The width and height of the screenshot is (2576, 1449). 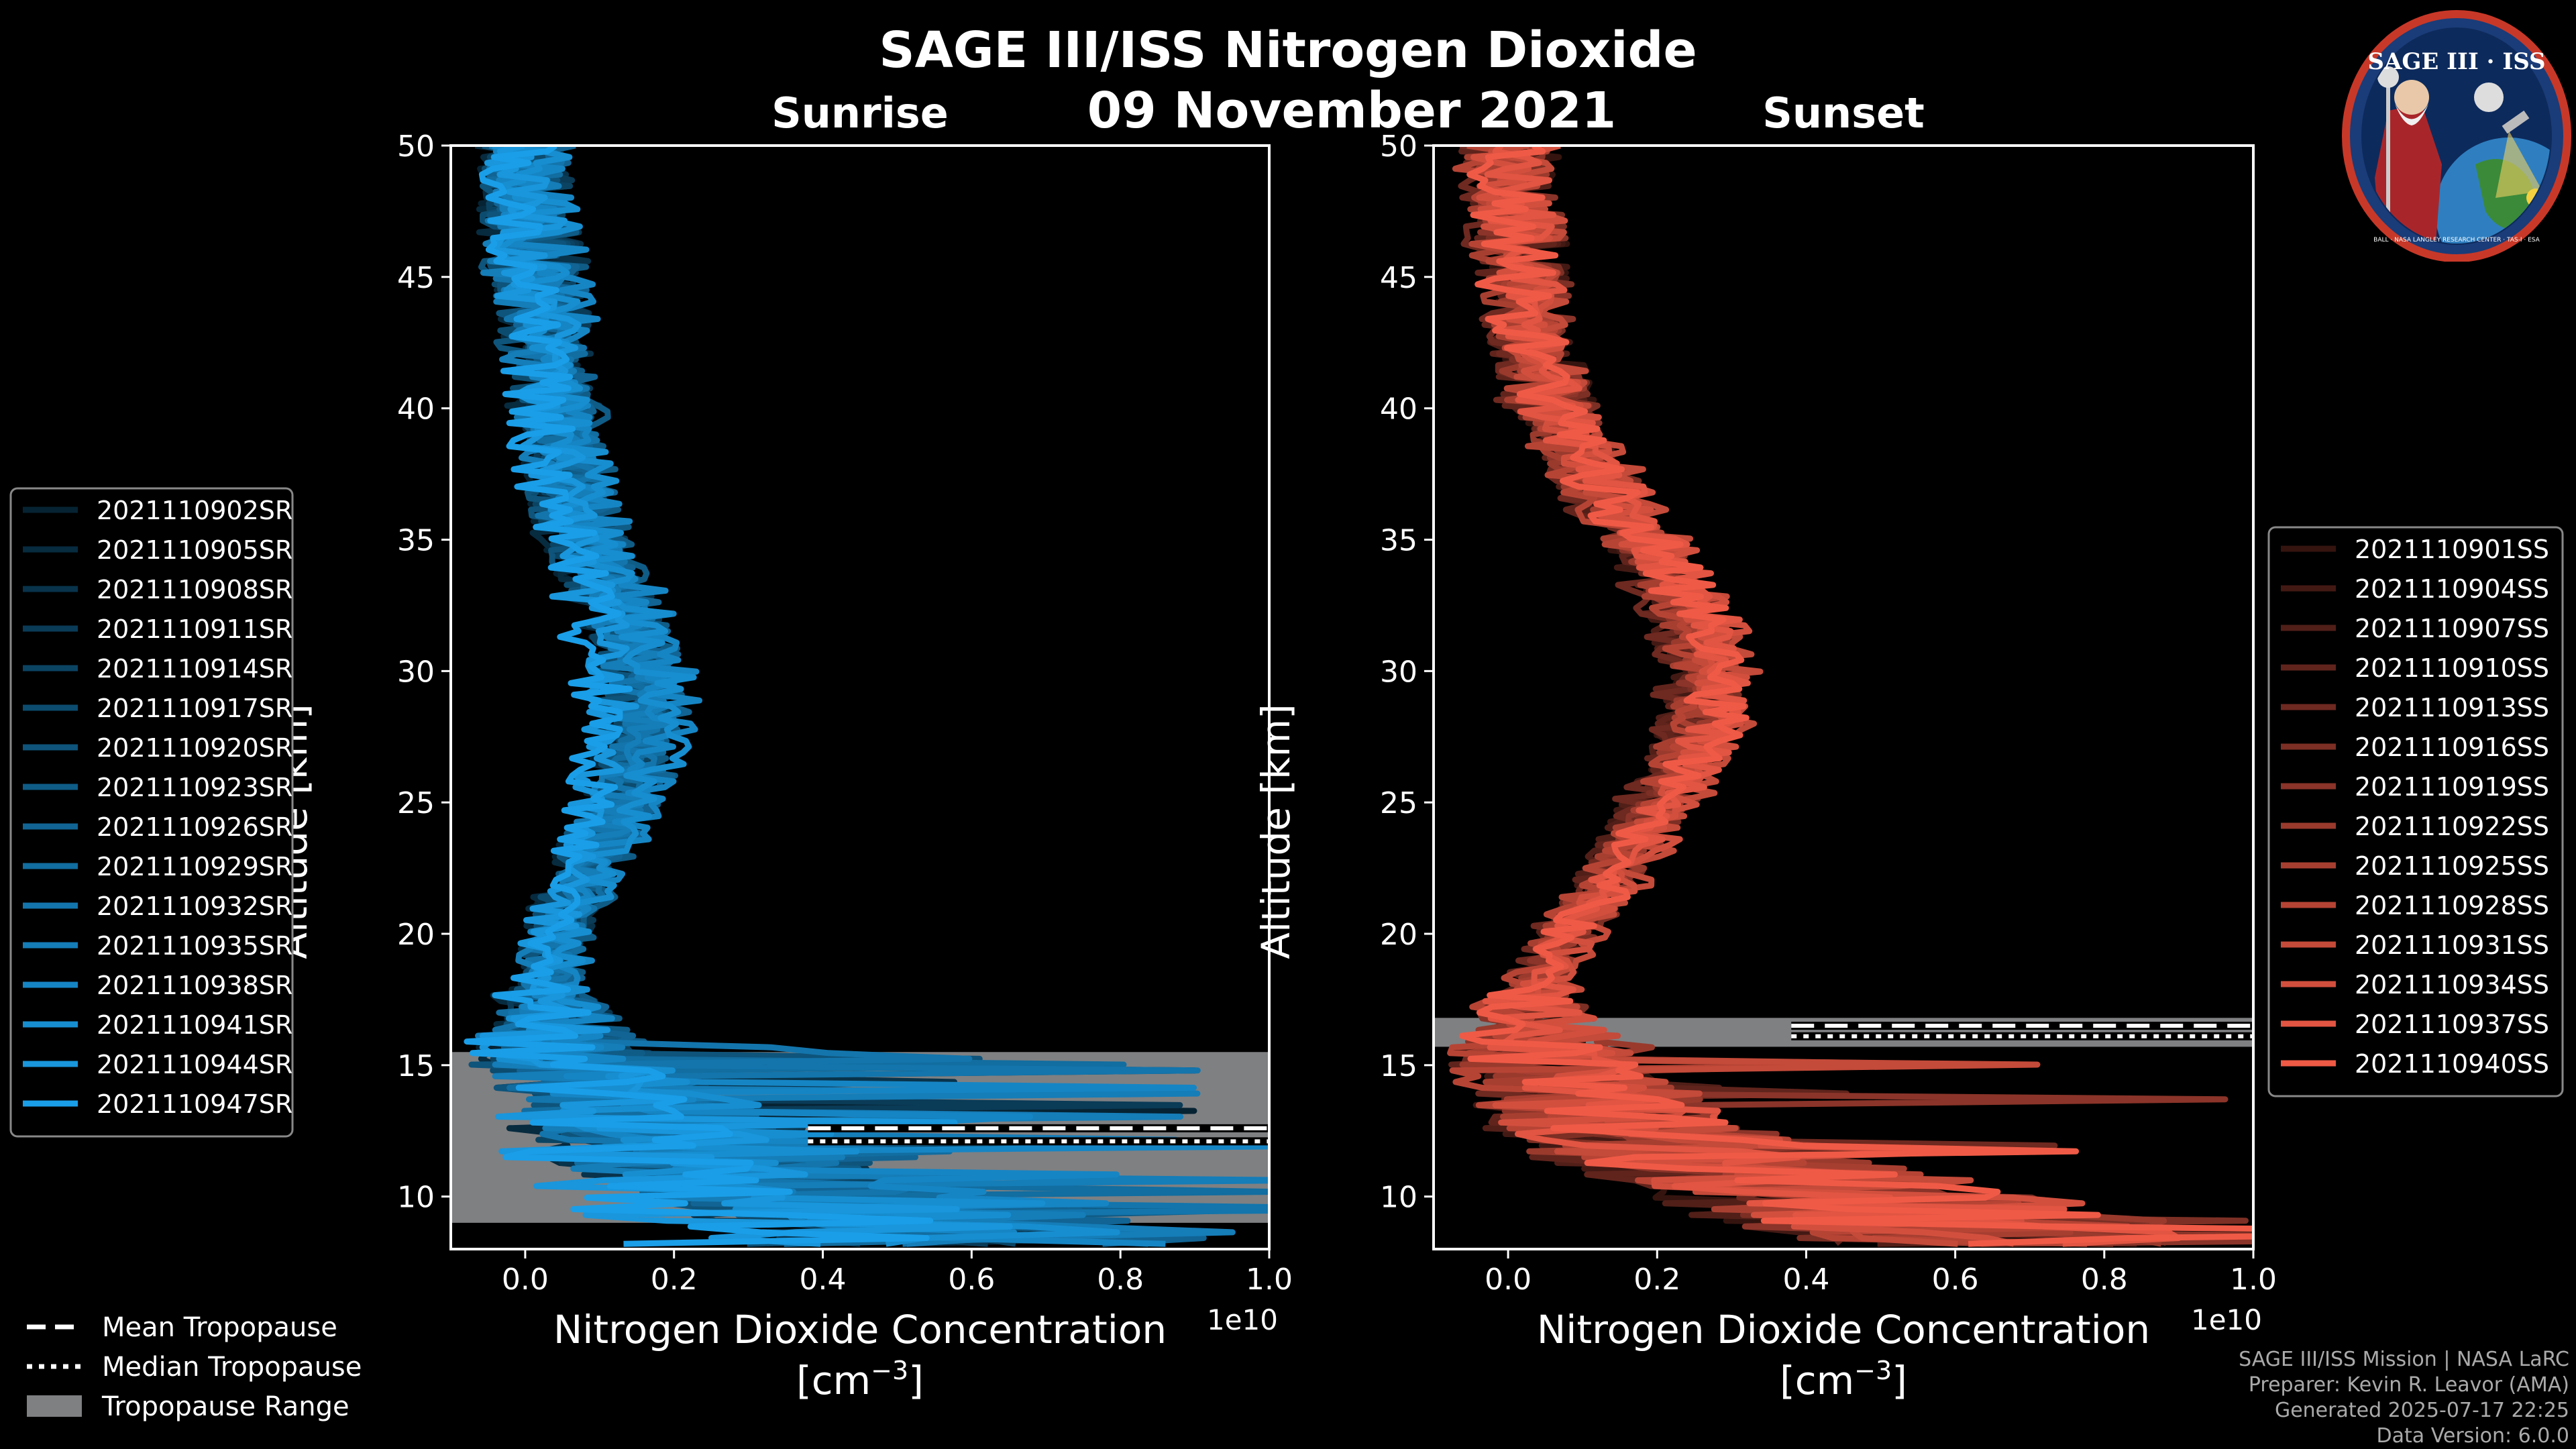 What do you see at coordinates (2408, 1385) in the screenshot?
I see `credit-line-preparer: Preparer: Kevin R. Leavor (AMA)` at bounding box center [2408, 1385].